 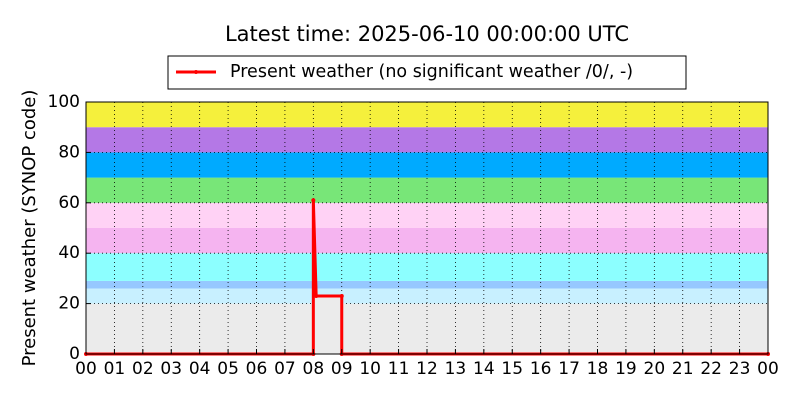 I want to click on x-tick-label: 01, so click(x=115, y=369).